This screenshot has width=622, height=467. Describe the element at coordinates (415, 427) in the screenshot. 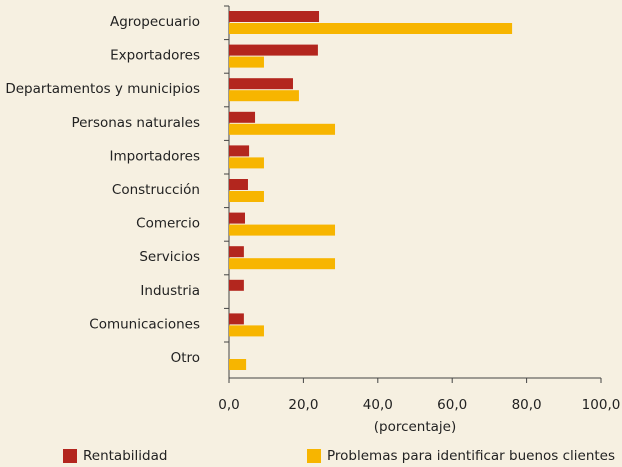

I see `x-axis-label: (porcentaje)` at that location.